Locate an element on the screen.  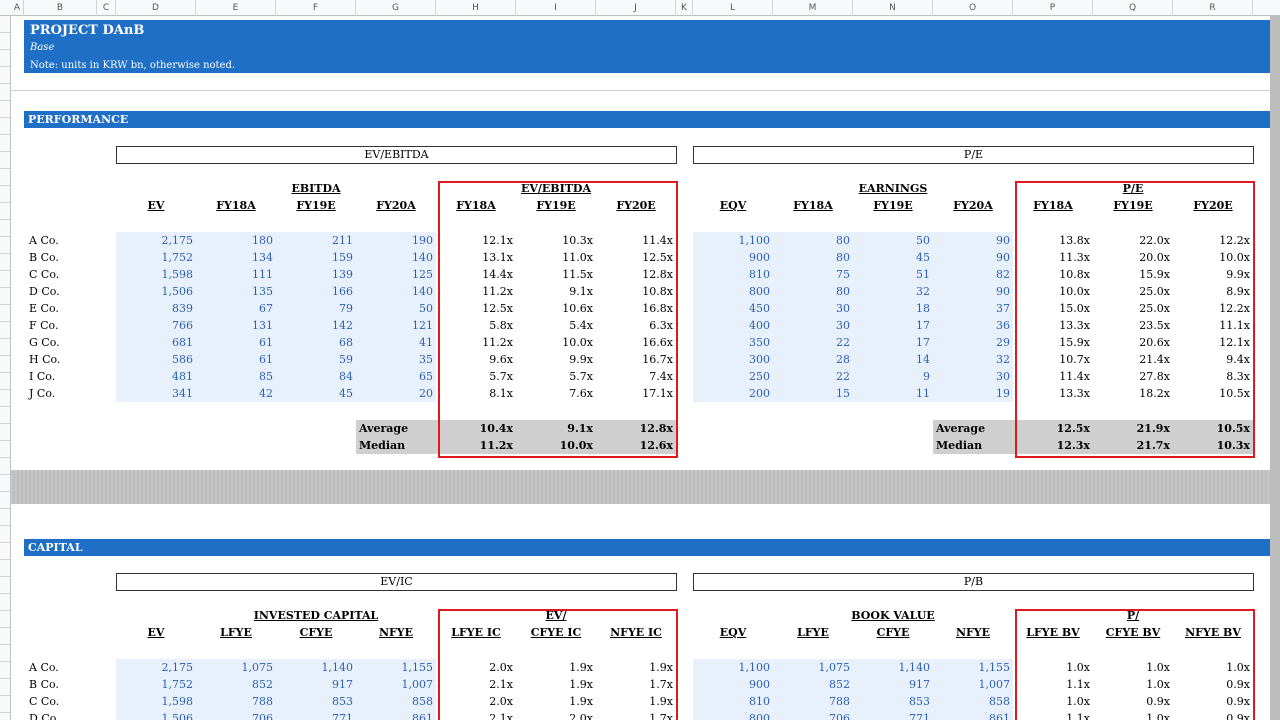
column-header-g: G is located at coordinates (396, 8).